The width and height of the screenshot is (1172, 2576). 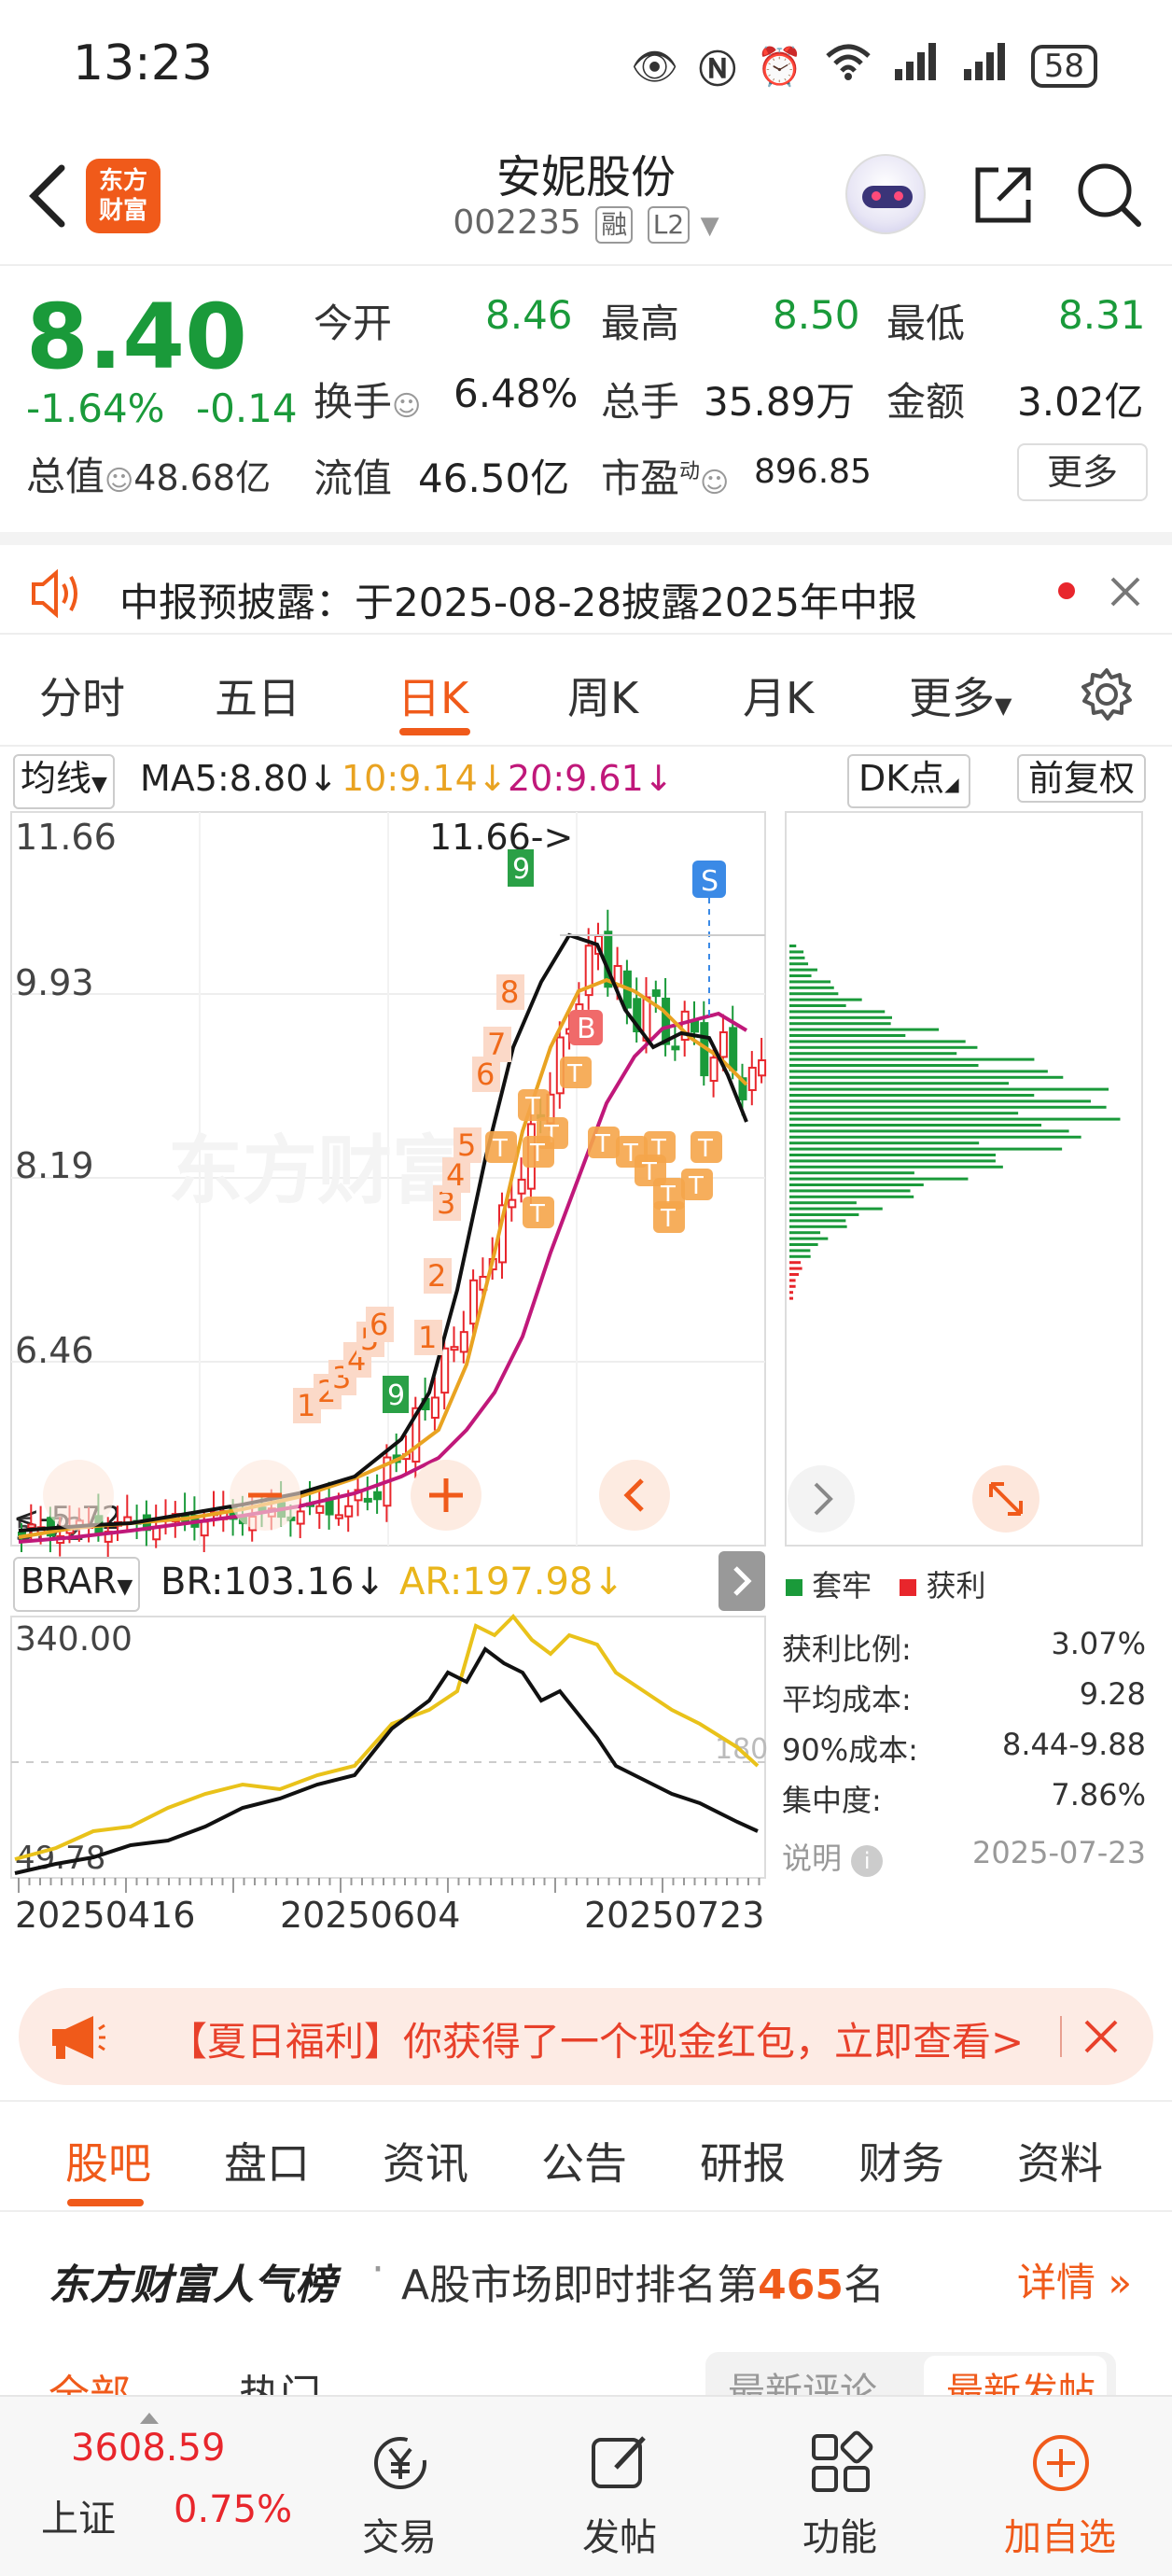 I want to click on settings-gear-icon, so click(x=1107, y=696).